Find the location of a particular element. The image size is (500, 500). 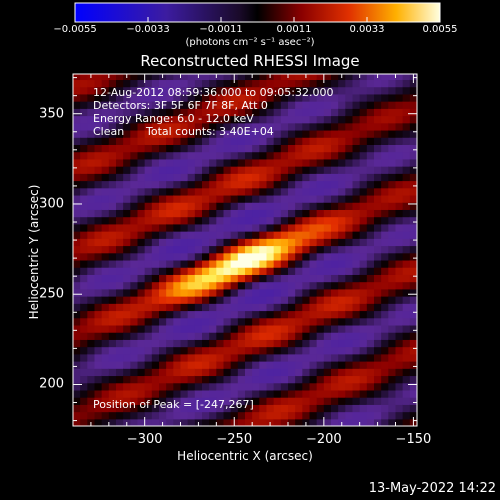

colorbar-units: (photons cm⁻² s⁻¹ asec⁻²) is located at coordinates (250, 42).